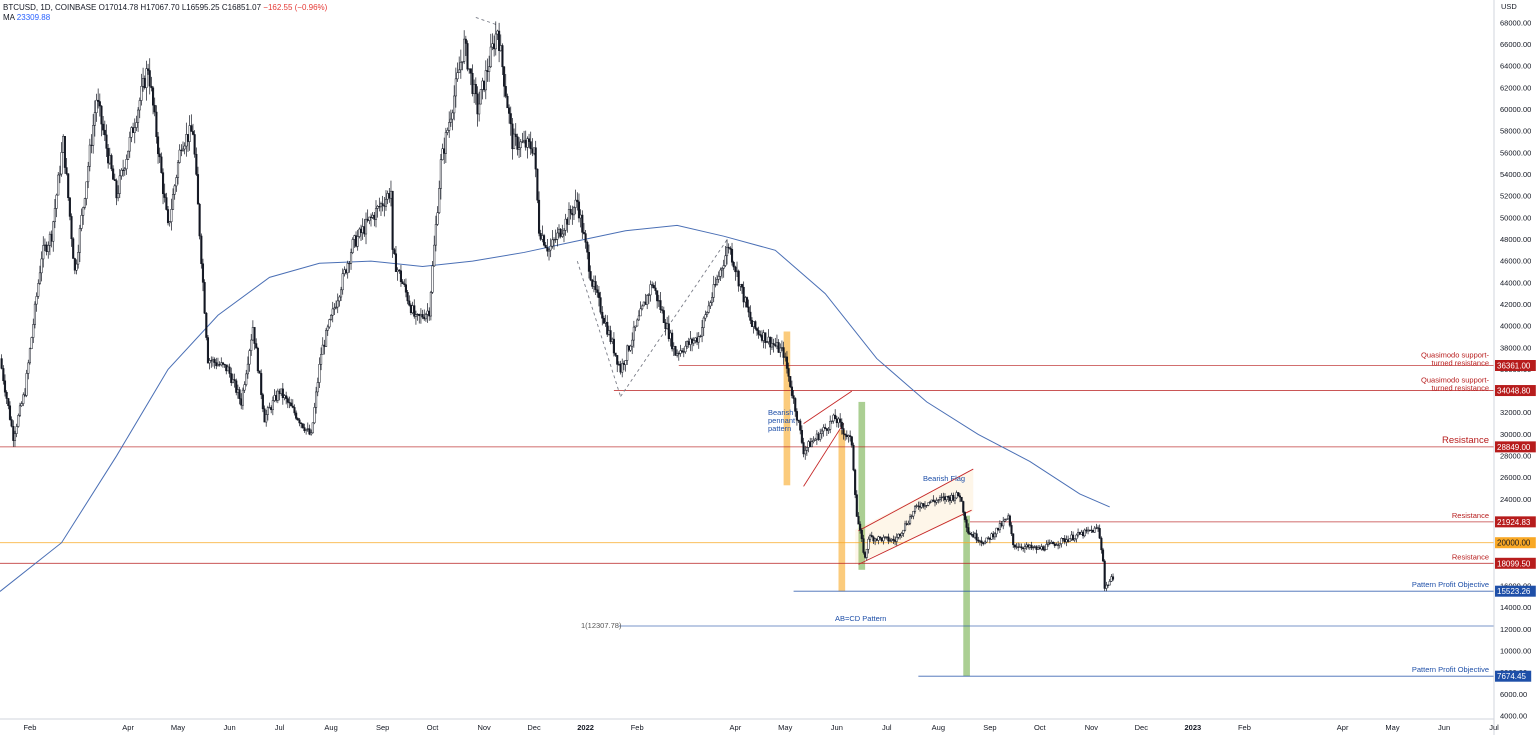 This screenshot has width=1536, height=735. I want to click on time-tick-2023-05-01: May, so click(1392, 727).